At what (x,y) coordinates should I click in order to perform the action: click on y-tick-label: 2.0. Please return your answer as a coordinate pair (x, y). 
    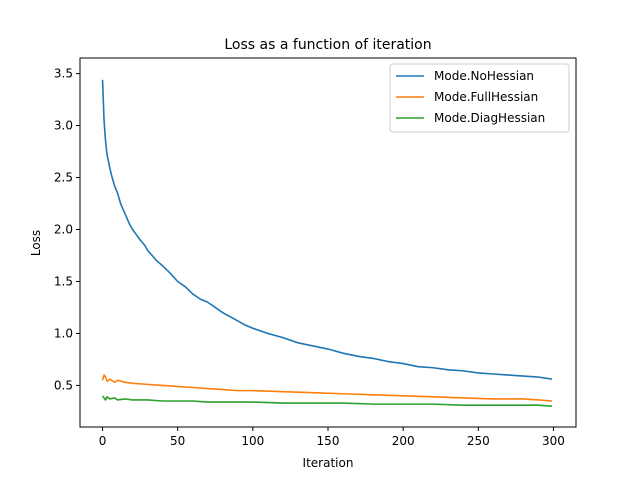
    Looking at the image, I should click on (63, 230).